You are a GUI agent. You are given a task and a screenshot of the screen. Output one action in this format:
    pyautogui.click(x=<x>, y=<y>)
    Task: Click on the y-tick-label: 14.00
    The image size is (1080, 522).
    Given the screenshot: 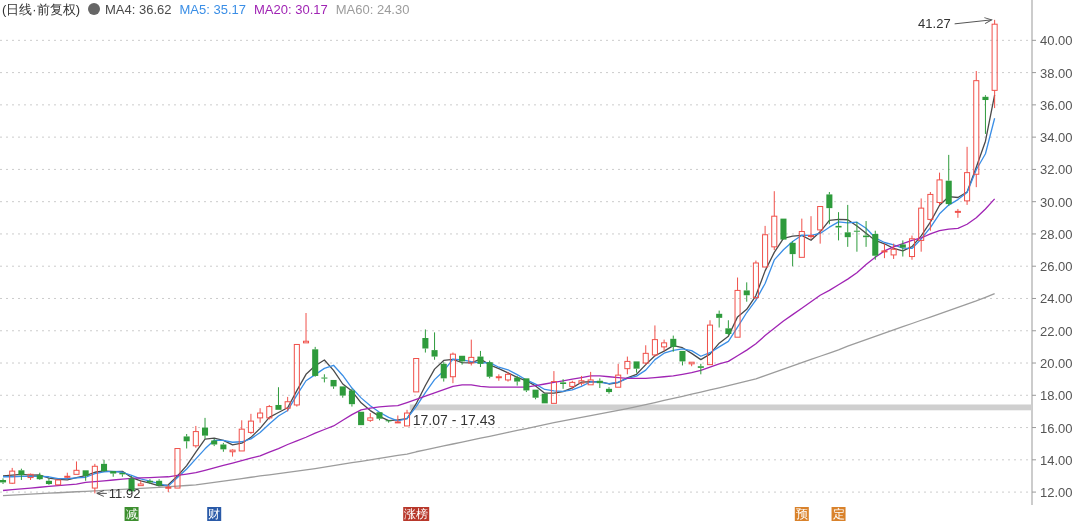 What is the action you would take?
    pyautogui.click(x=1056, y=460)
    